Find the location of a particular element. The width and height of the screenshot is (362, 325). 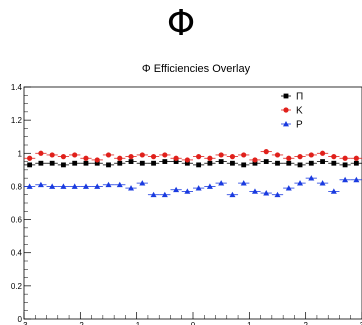

y-tick-label: 1.4 is located at coordinates (17, 87).